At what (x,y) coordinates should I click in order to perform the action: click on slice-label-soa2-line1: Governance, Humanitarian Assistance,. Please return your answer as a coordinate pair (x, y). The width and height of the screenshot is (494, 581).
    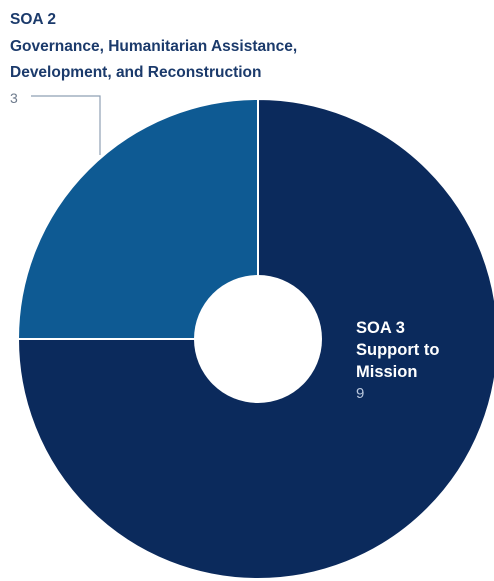
    Looking at the image, I should click on (153, 46).